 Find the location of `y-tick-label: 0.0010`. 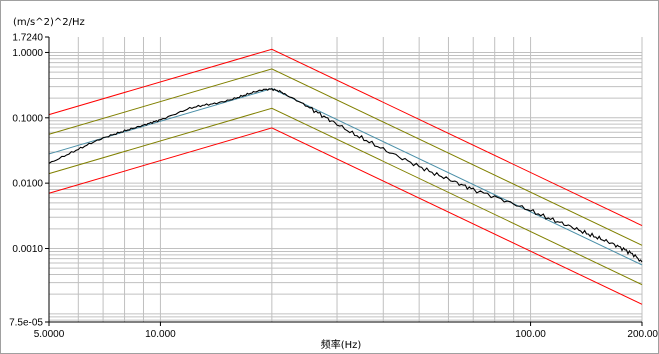

y-tick-label: 0.0010 is located at coordinates (27, 249).